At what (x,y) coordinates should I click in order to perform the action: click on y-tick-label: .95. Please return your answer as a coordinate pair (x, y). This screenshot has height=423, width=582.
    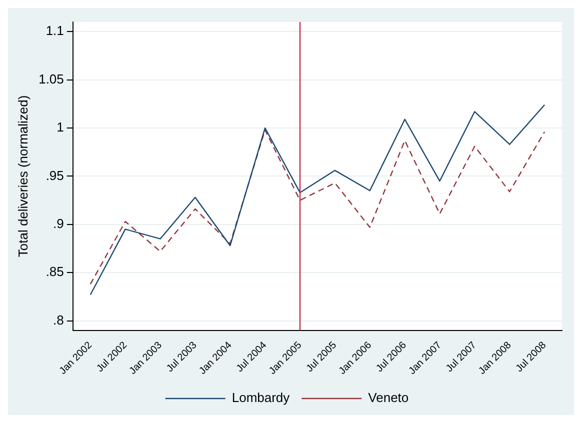
    Looking at the image, I should click on (55, 175).